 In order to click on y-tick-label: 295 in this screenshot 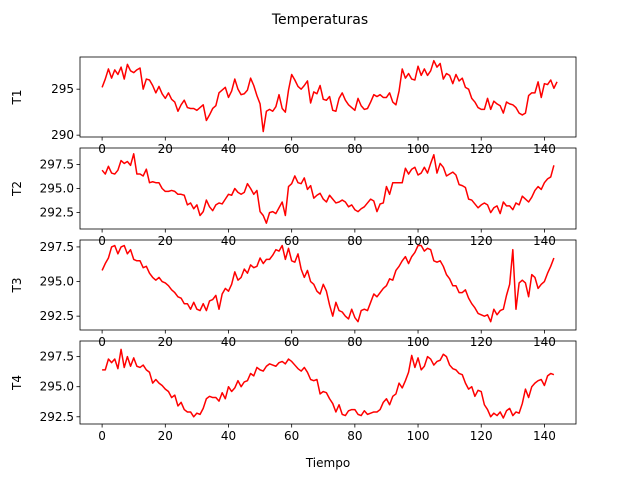, I will do `click(62, 89)`.